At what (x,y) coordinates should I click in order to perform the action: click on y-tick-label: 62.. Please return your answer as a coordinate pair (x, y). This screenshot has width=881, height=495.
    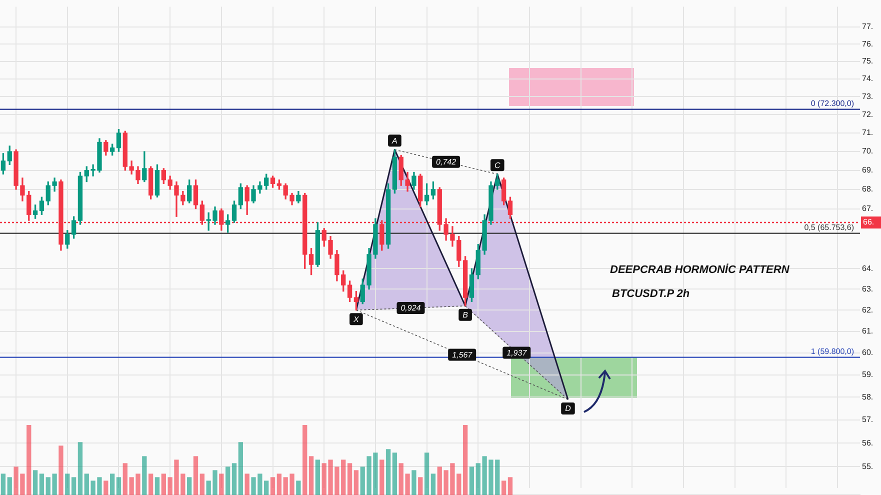
    Looking at the image, I should click on (868, 309).